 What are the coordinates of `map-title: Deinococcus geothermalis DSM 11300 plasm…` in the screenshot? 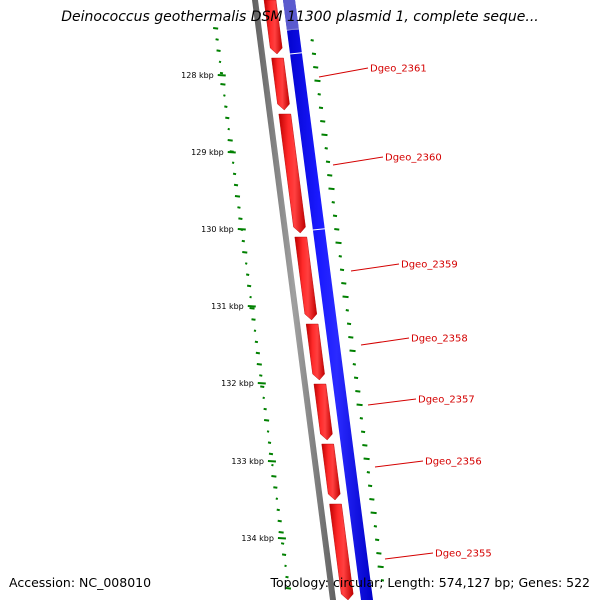 It's located at (300, 17).